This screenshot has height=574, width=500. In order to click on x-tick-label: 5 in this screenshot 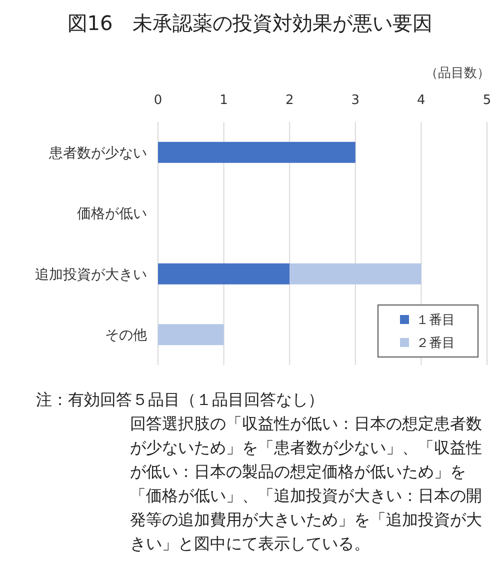, I will do `click(487, 100)`.